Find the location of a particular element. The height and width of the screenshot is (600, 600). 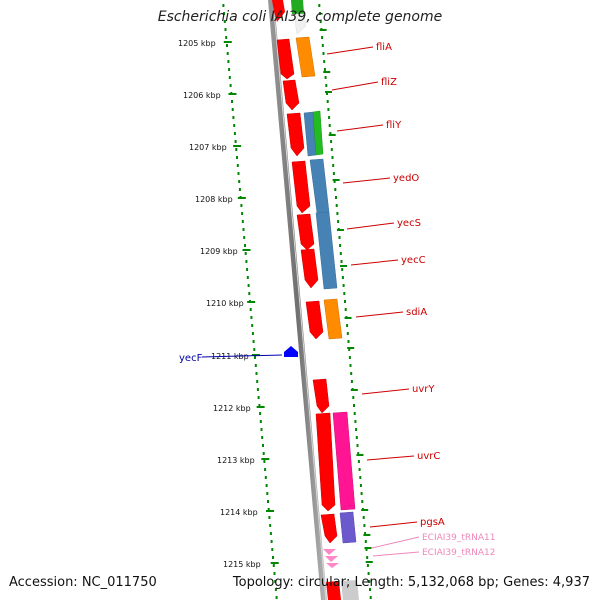

gene-feature-yecS is located at coordinates (305, 232).